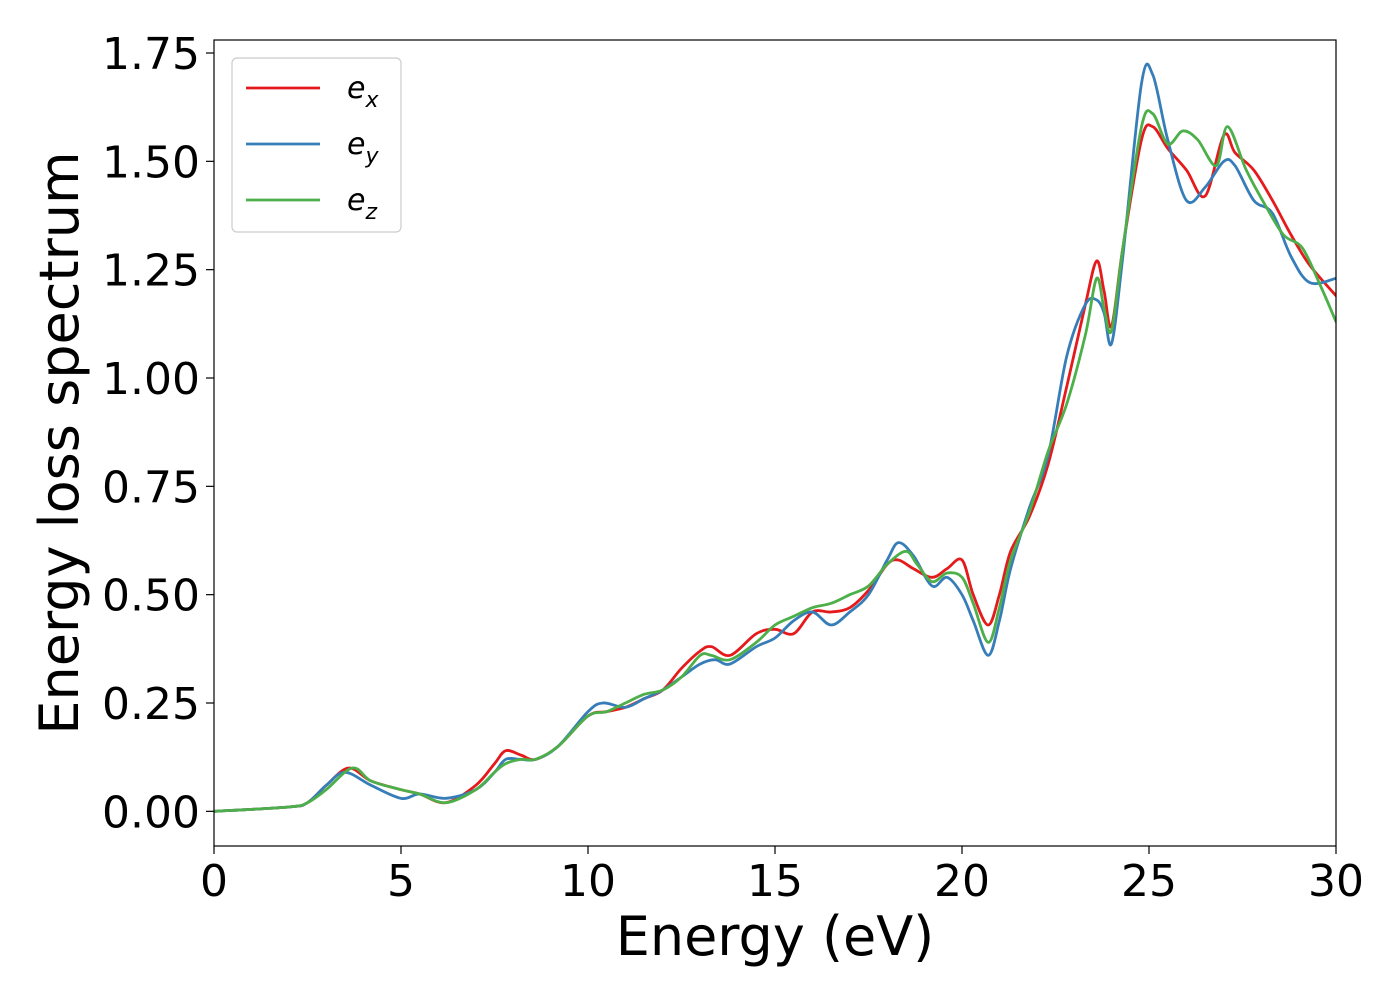  What do you see at coordinates (1336, 881) in the screenshot?
I see `x-tick-label: 30` at bounding box center [1336, 881].